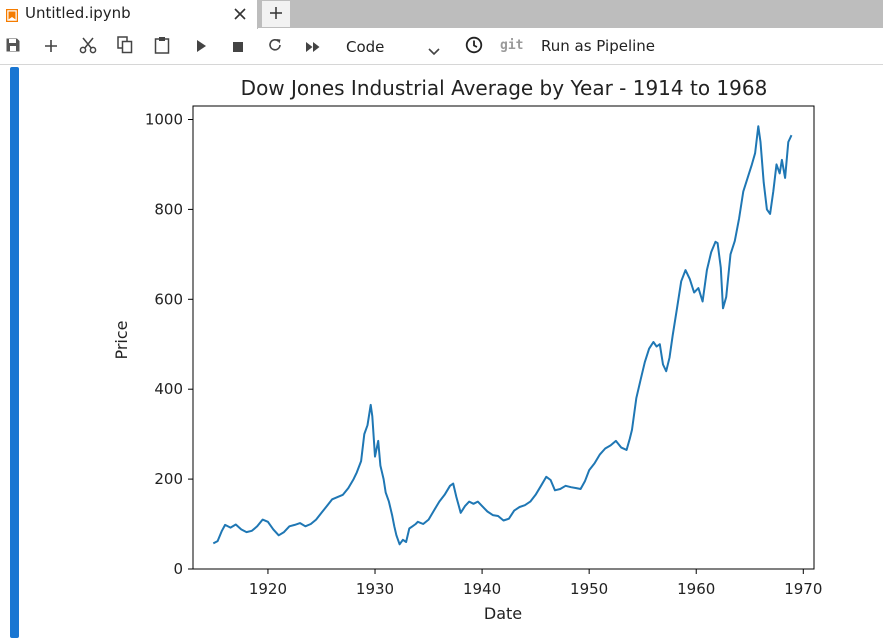 The width and height of the screenshot is (883, 640). Describe the element at coordinates (512, 45) in the screenshot. I see `git-button: git` at that location.